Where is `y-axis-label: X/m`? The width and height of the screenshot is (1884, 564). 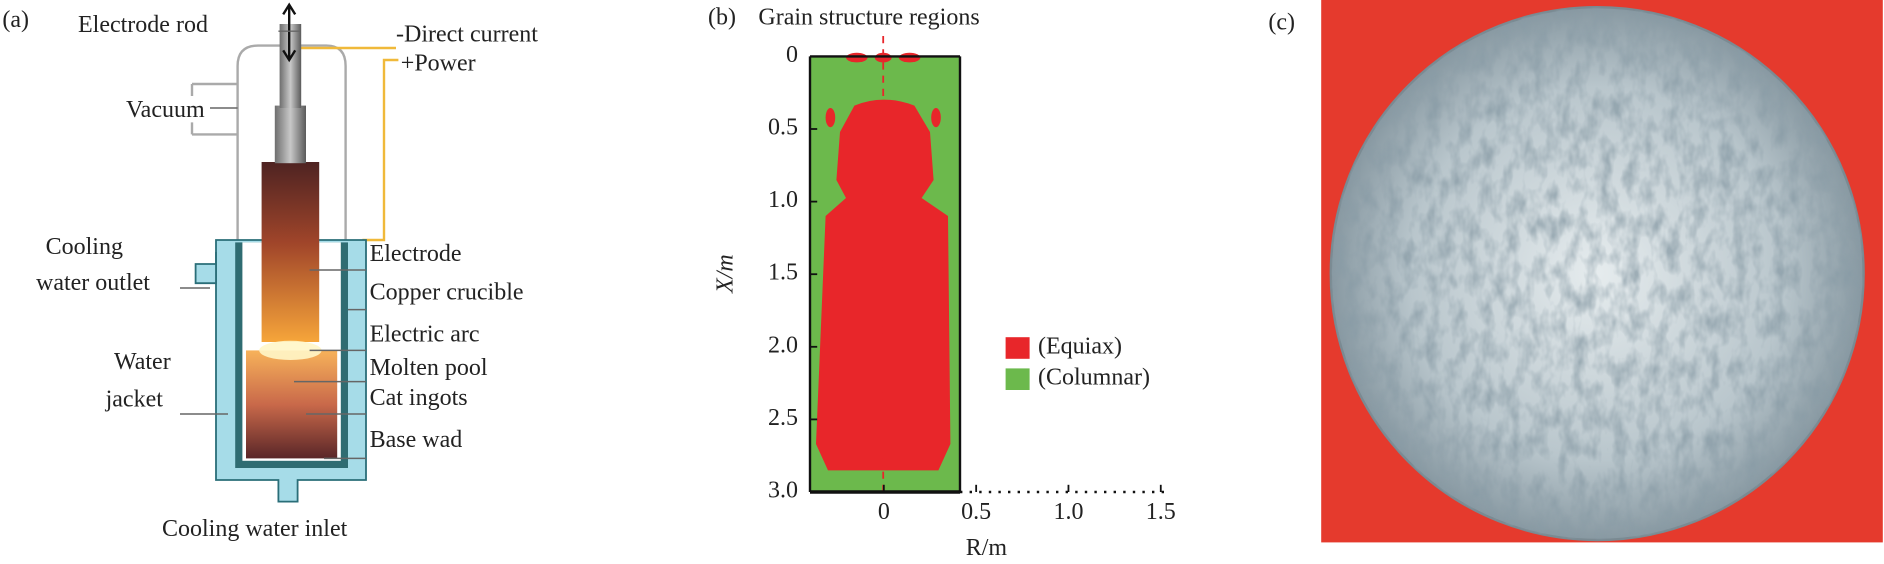 y-axis-label: X/m is located at coordinates (726, 274).